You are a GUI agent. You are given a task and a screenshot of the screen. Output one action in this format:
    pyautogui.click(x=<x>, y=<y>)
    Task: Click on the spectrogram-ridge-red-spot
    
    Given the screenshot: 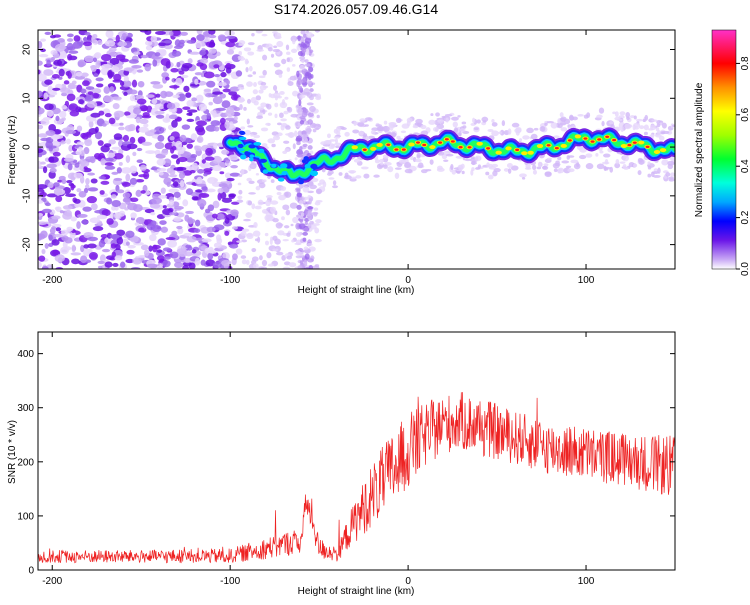 What is the action you would take?
    pyautogui.click(x=424, y=145)
    